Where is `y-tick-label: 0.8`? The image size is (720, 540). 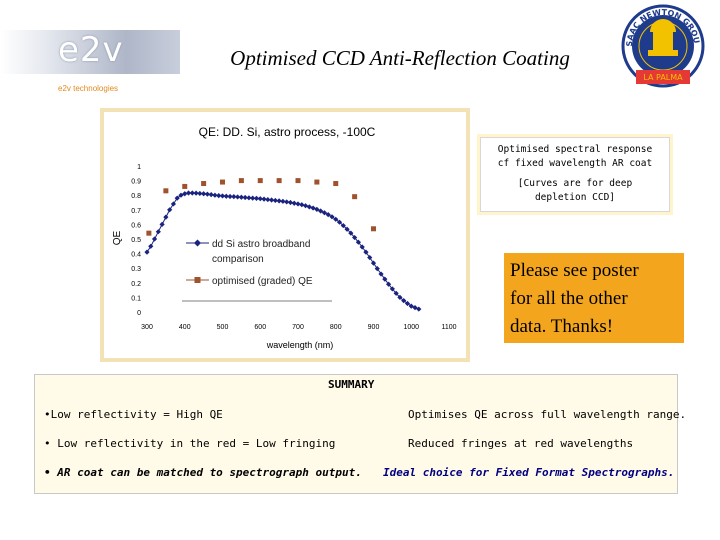 y-tick-label: 0.8 is located at coordinates (136, 196).